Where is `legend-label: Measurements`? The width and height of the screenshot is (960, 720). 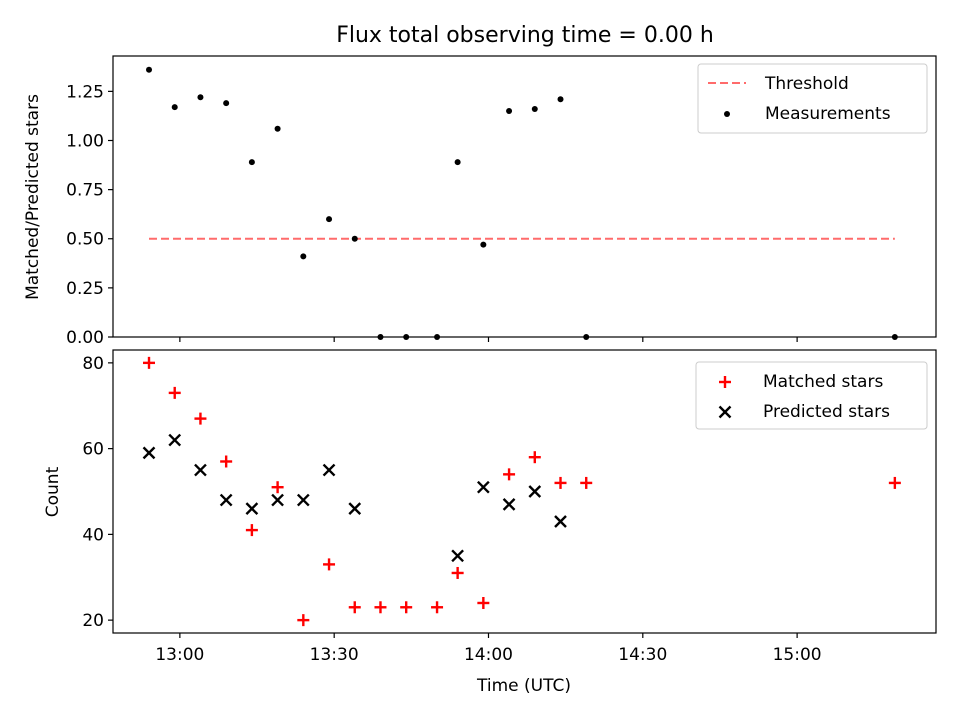 legend-label: Measurements is located at coordinates (828, 114).